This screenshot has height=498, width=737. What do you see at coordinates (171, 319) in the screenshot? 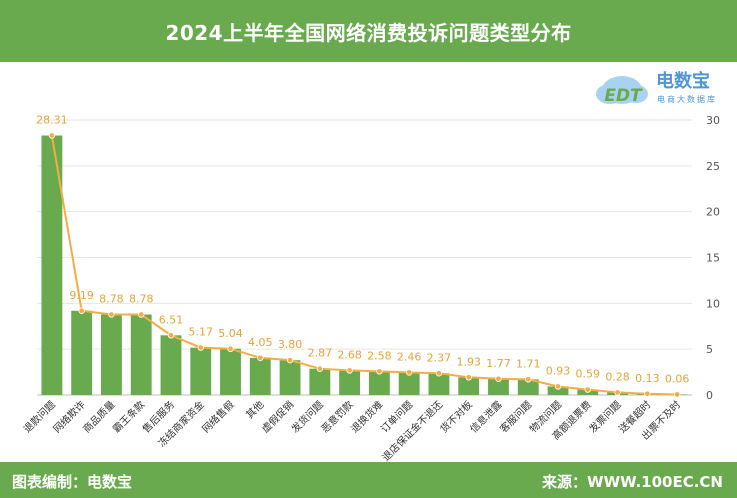
I see `value-label: 6.51` at bounding box center [171, 319].